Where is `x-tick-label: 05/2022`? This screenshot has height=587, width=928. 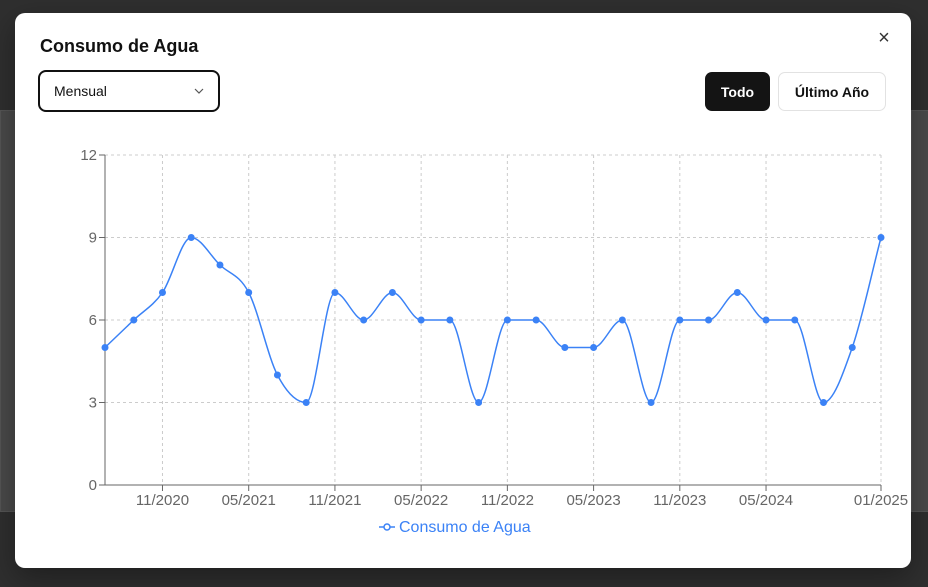
x-tick-label: 05/2022 is located at coordinates (421, 500).